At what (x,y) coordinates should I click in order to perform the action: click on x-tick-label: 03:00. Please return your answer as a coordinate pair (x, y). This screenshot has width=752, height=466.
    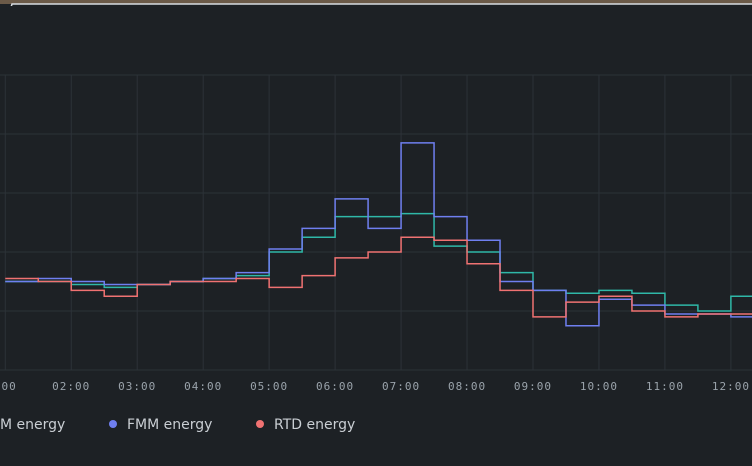
    Looking at the image, I should click on (137, 386).